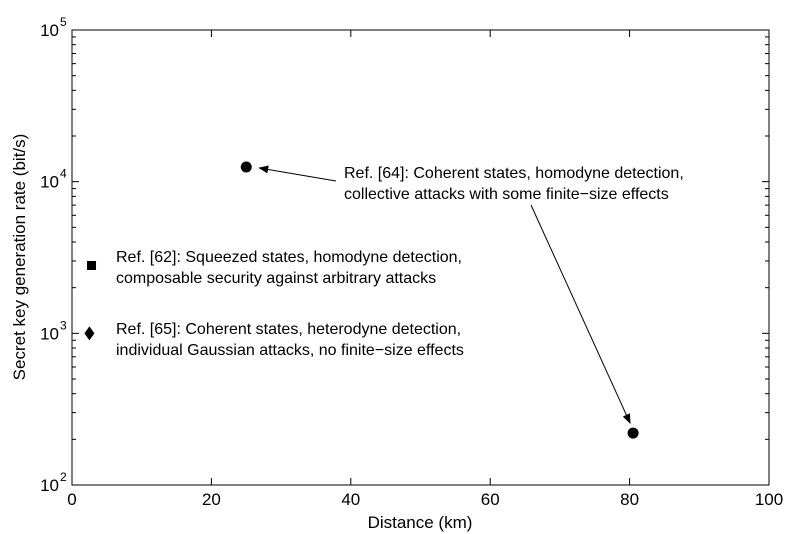 Image resolution: width=790 pixels, height=534 pixels. What do you see at coordinates (89, 333) in the screenshot?
I see `data-point-diamond` at bounding box center [89, 333].